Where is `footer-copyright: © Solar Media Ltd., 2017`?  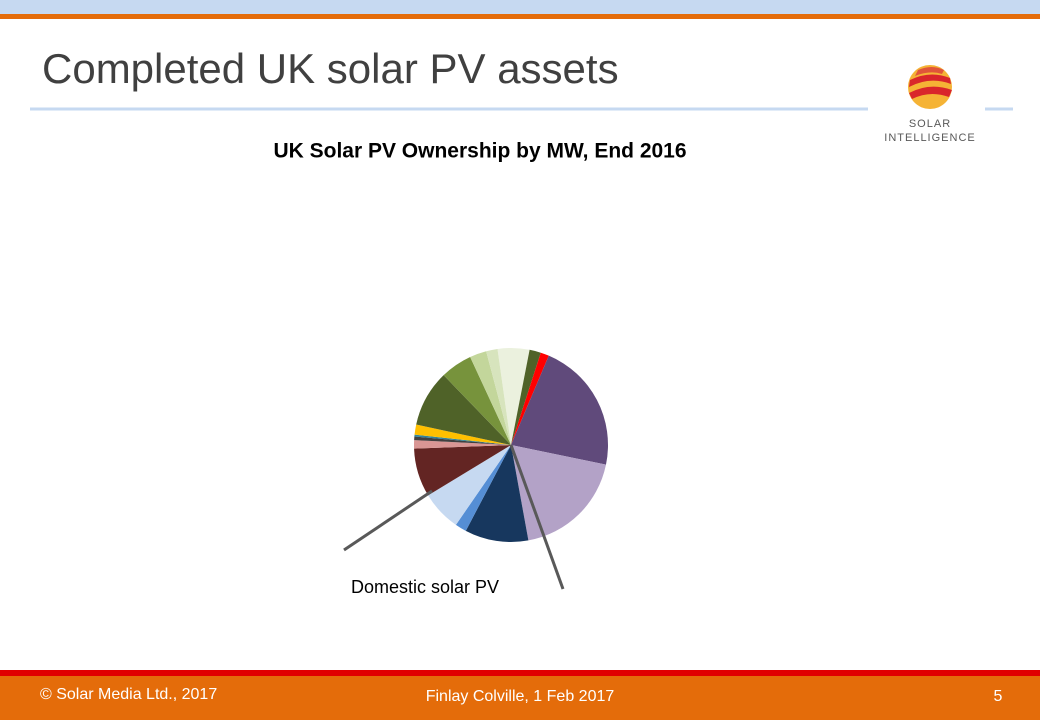 footer-copyright: © Solar Media Ltd., 2017 is located at coordinates (128, 694).